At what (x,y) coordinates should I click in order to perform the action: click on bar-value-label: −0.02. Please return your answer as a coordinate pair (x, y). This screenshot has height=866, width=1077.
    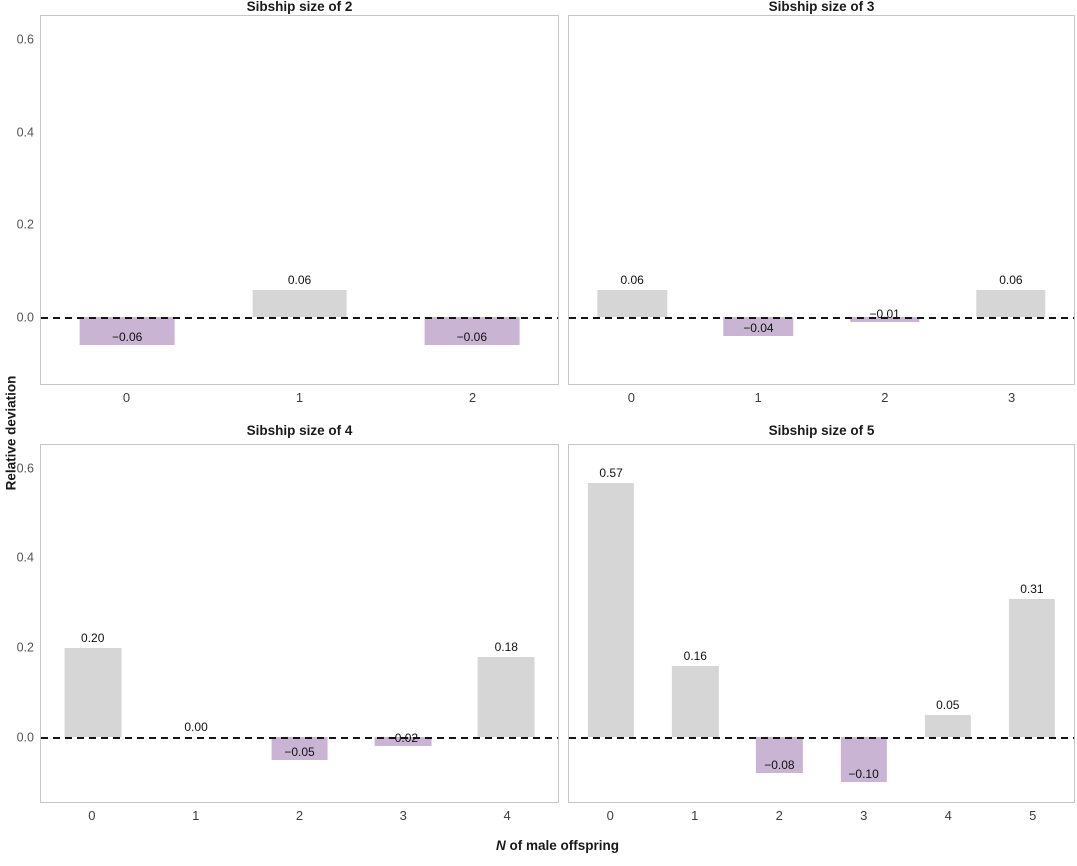
    Looking at the image, I should click on (403, 738).